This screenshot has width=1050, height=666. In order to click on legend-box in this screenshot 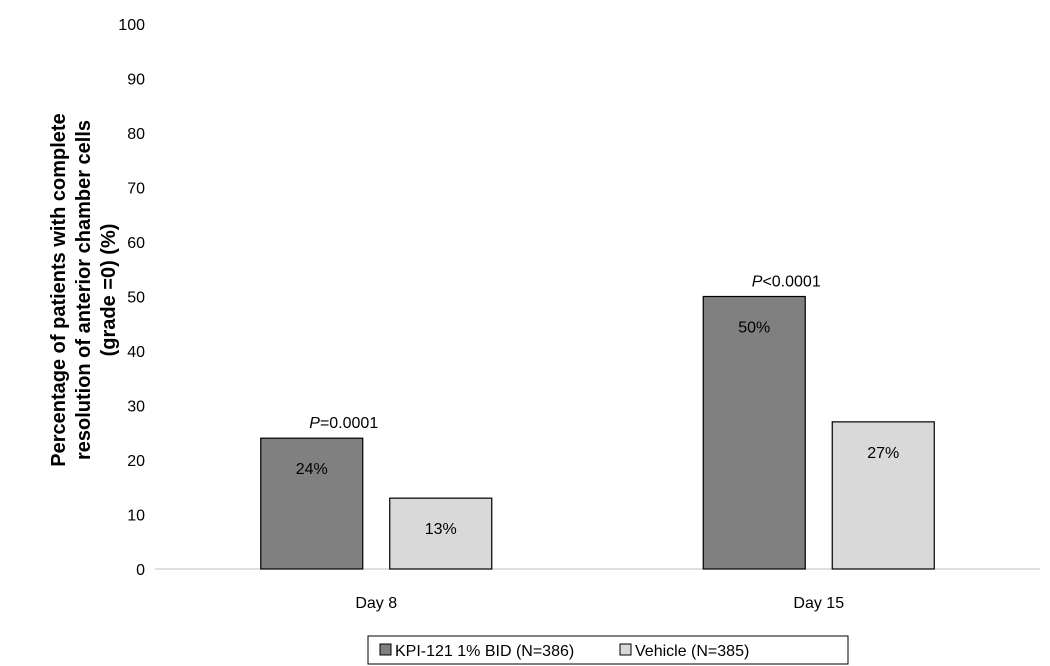, I will do `click(608, 650)`.